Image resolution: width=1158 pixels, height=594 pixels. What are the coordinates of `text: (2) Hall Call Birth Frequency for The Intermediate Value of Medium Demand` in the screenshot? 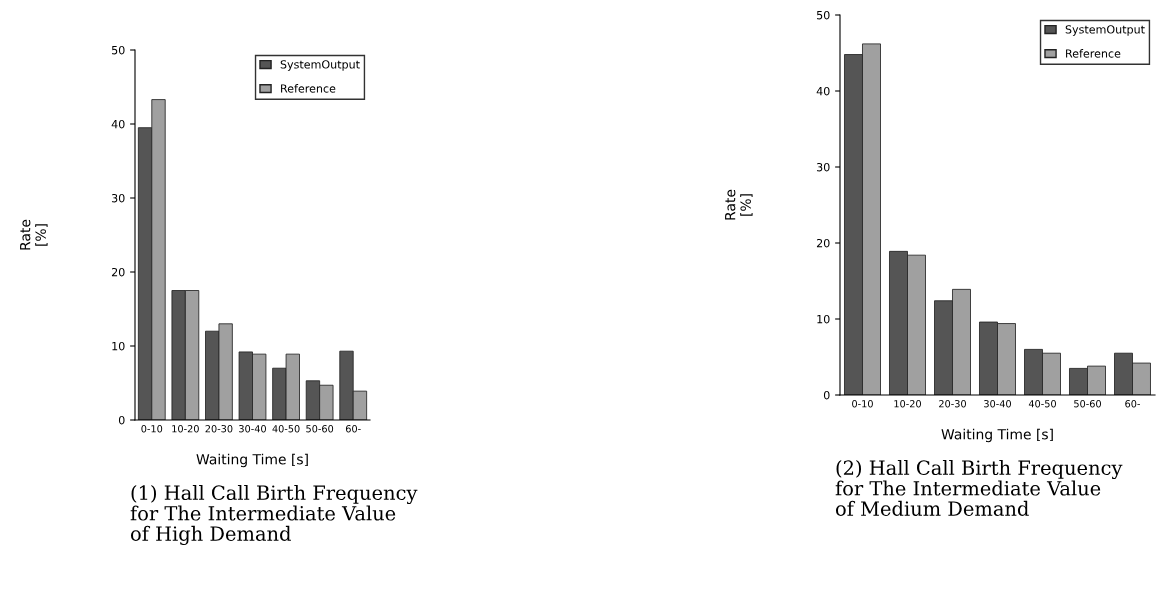 It's located at (979, 488).